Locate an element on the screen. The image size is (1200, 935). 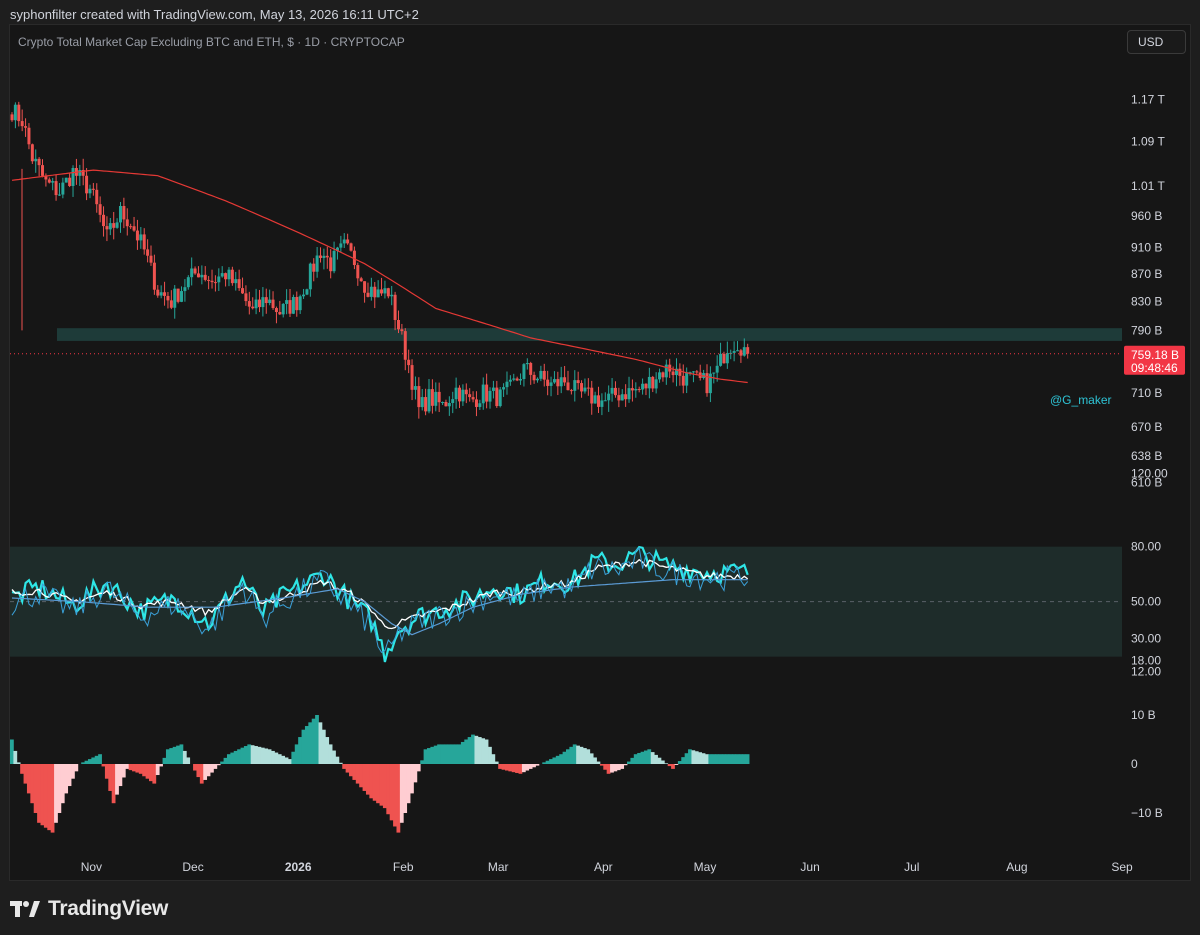
histogram-group is located at coordinates (380, 774).